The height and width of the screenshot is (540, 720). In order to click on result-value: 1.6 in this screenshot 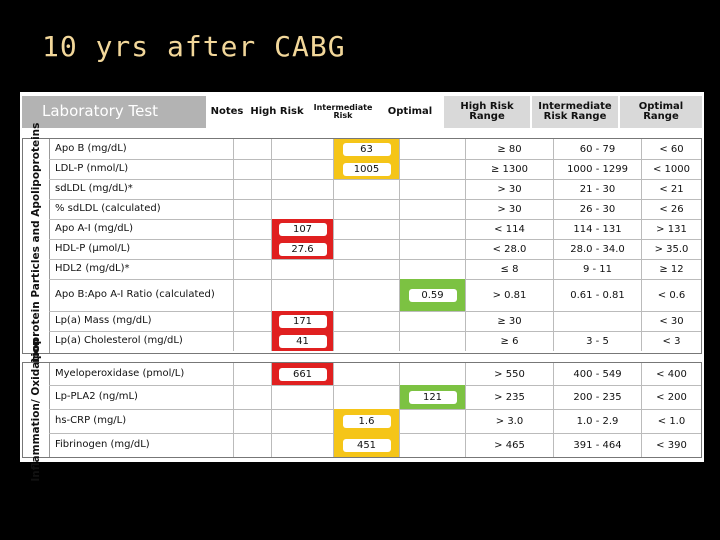, I will do `click(366, 421)`.